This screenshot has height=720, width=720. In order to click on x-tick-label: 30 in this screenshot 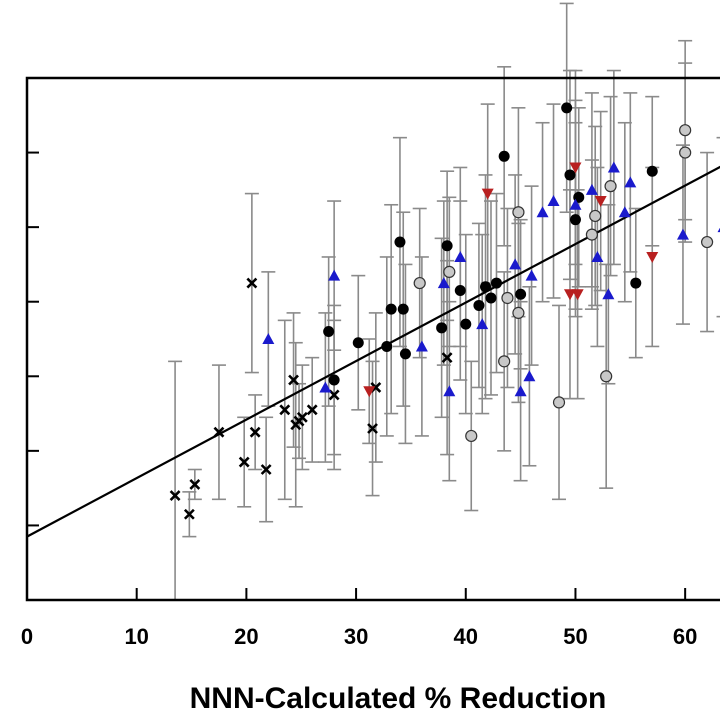, I will do `click(356, 636)`.